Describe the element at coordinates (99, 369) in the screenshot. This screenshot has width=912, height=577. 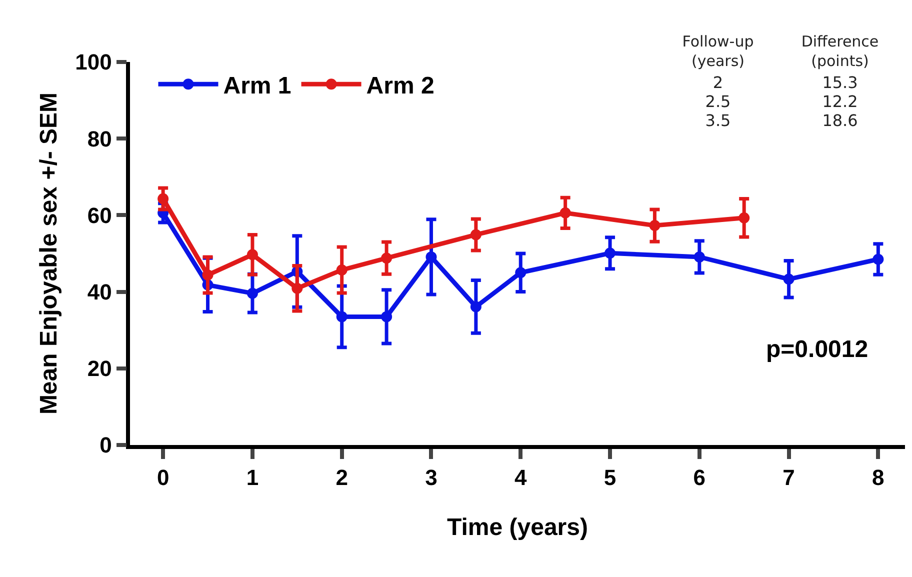
I see `y-tick-label: 20` at that location.